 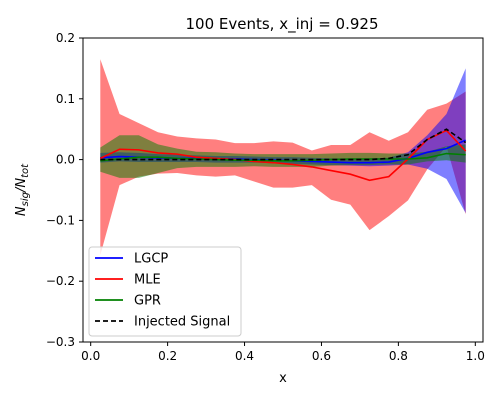 I want to click on x-tick-label: 0.6, so click(x=321, y=356).